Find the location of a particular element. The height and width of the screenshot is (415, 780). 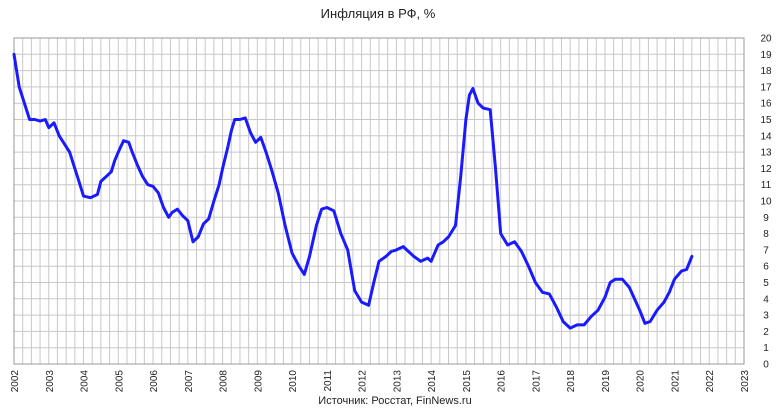

x-tick-label: 2005 is located at coordinates (119, 381).